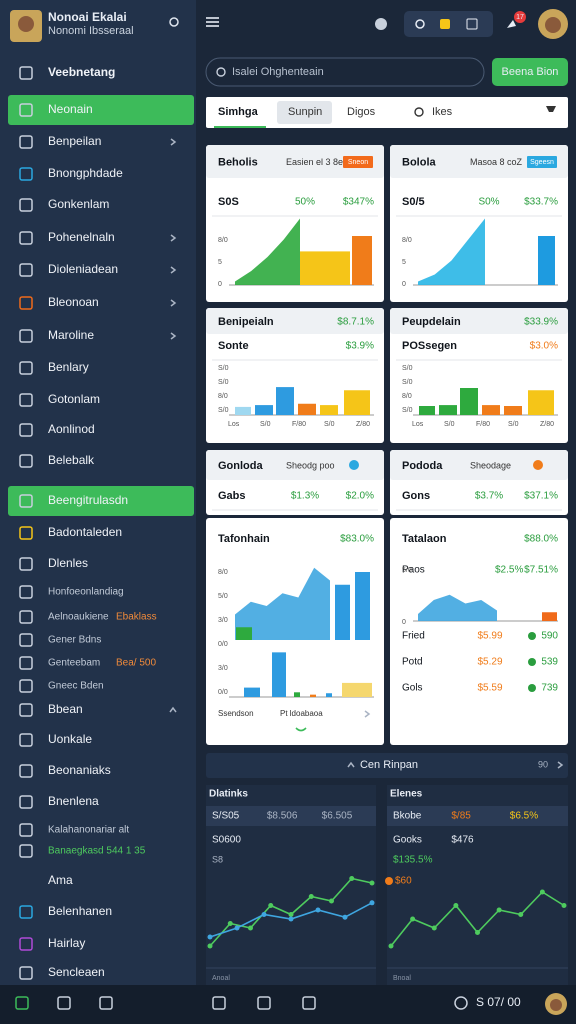 This screenshot has width=576, height=1024. I want to click on tab: Digos, so click(361, 112).